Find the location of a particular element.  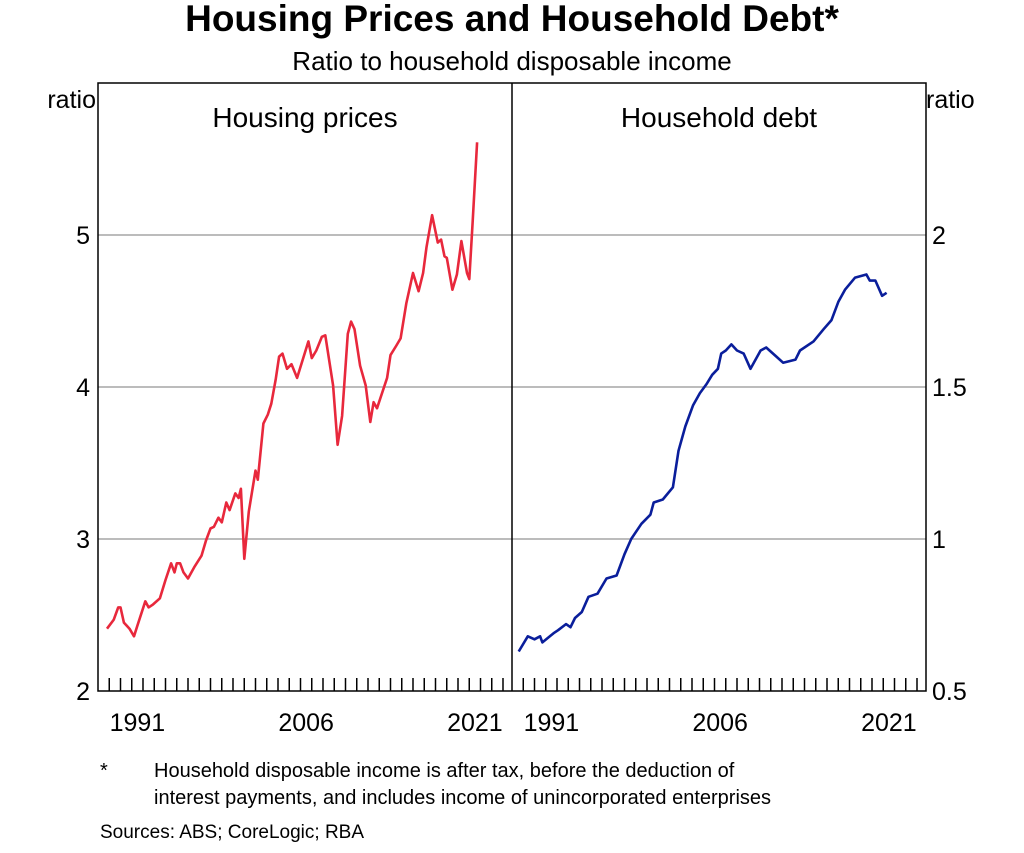

y-tick-label: 4 is located at coordinates (83, 388).